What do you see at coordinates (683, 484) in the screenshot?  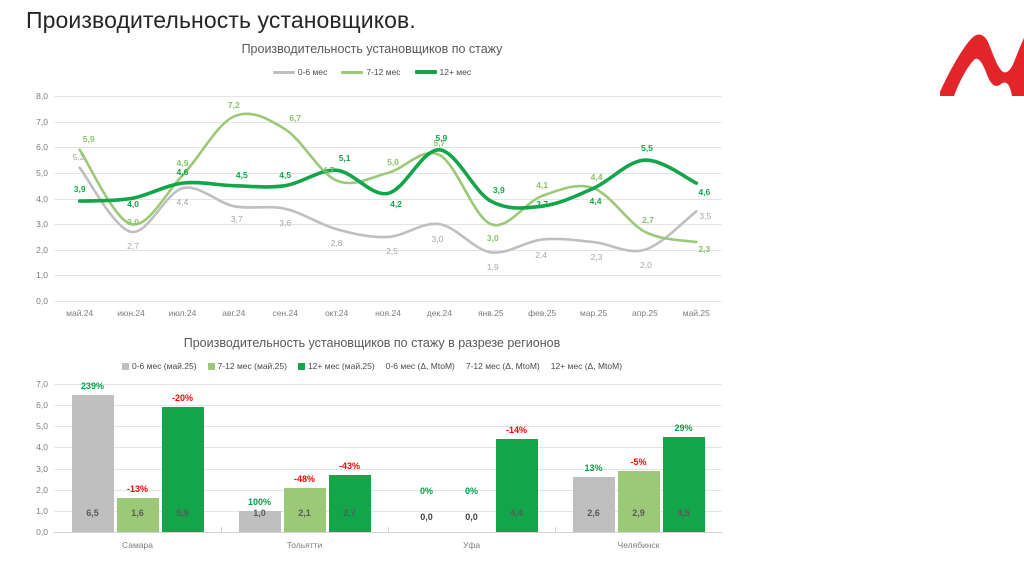 I see `bar: 4,5` at bounding box center [683, 484].